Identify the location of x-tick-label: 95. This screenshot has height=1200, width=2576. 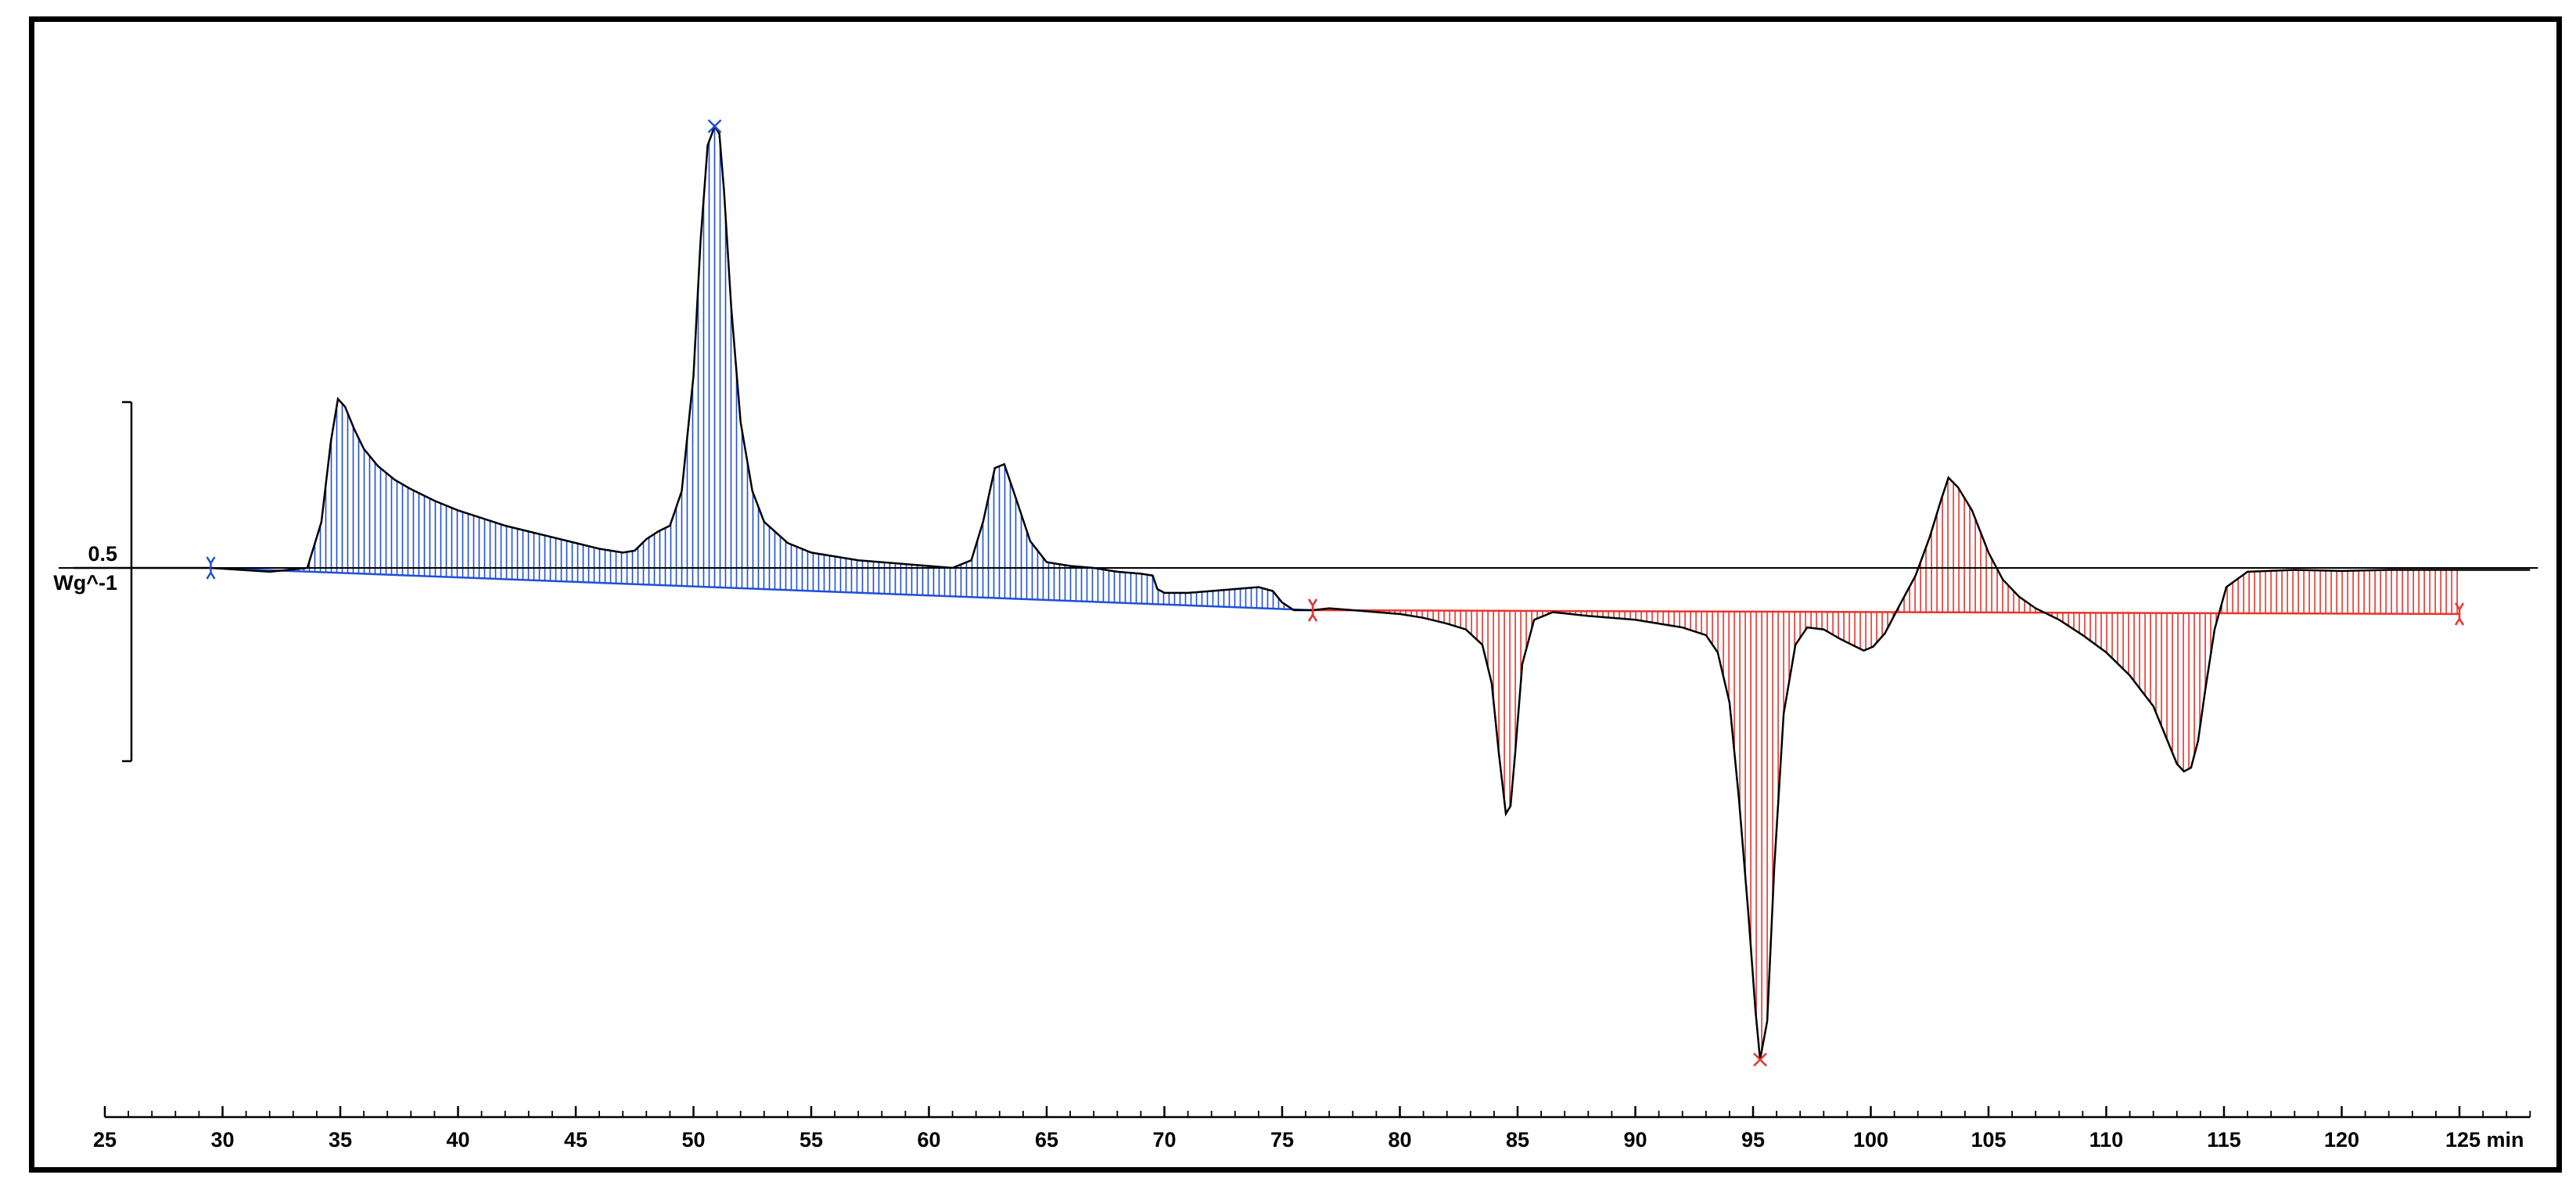
(1753, 1139).